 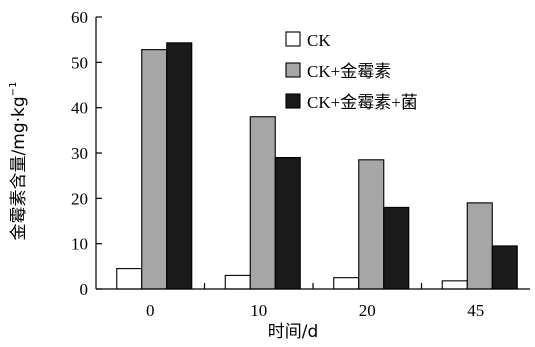 I want to click on x-tick-label: 10, so click(x=258, y=310).